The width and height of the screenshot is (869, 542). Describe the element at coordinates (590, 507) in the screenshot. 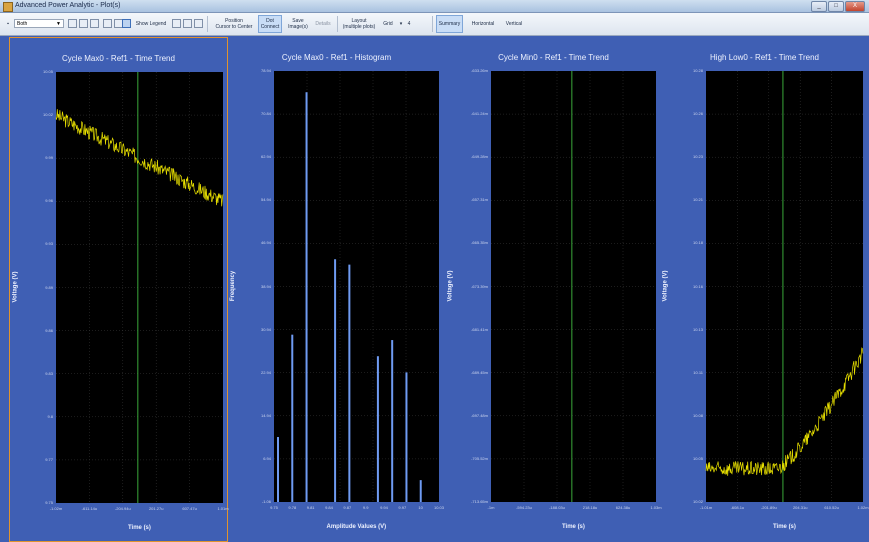

I see `x-tick-label: 218.18u` at that location.